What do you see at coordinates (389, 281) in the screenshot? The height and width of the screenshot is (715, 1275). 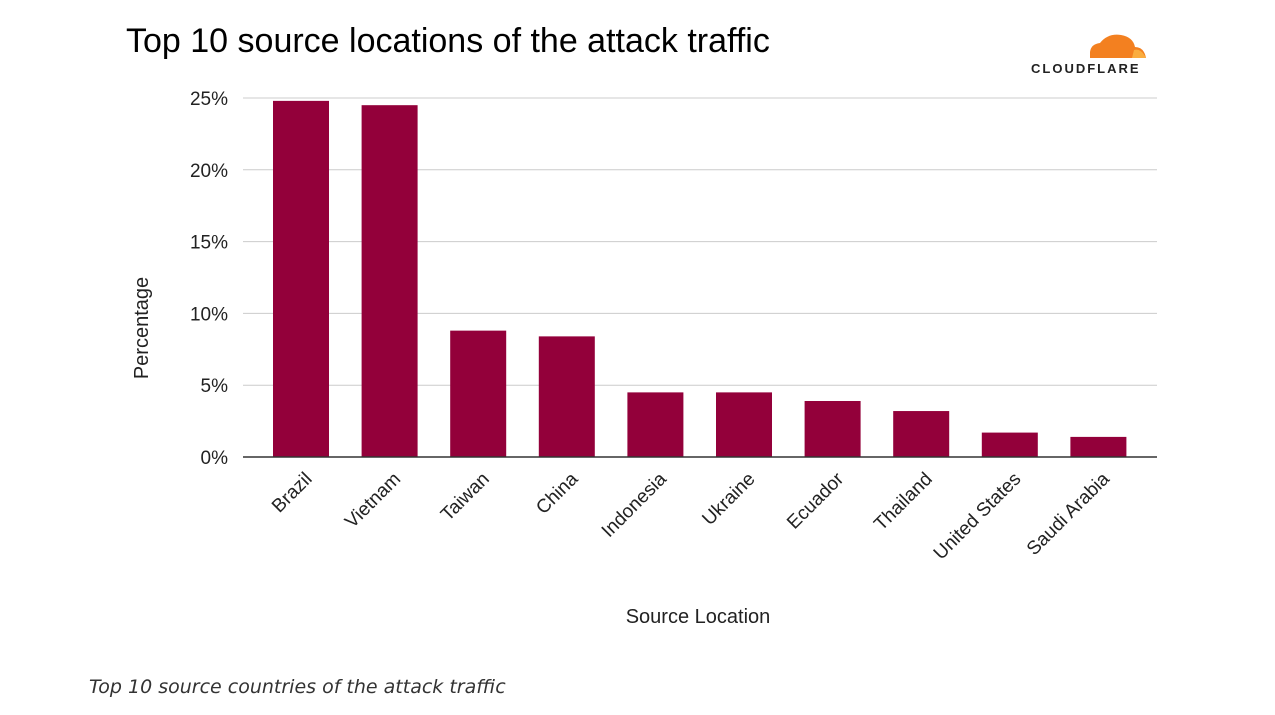 I see `bar-vietnam` at bounding box center [389, 281].